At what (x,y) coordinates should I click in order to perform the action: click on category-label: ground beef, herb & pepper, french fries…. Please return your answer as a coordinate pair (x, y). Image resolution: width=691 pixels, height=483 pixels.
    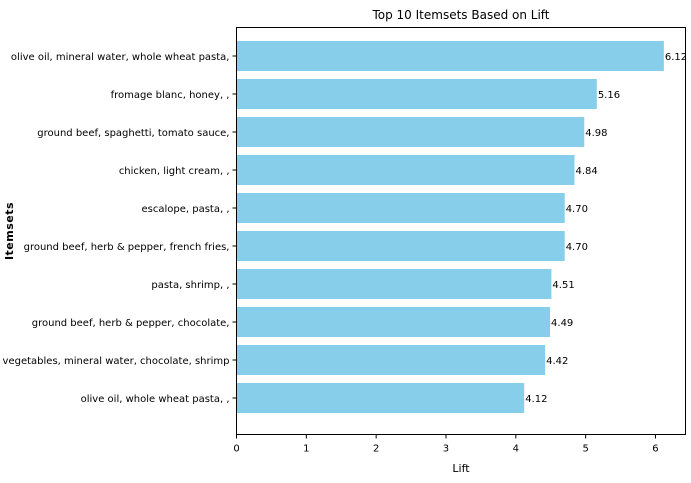
    Looking at the image, I should click on (127, 247).